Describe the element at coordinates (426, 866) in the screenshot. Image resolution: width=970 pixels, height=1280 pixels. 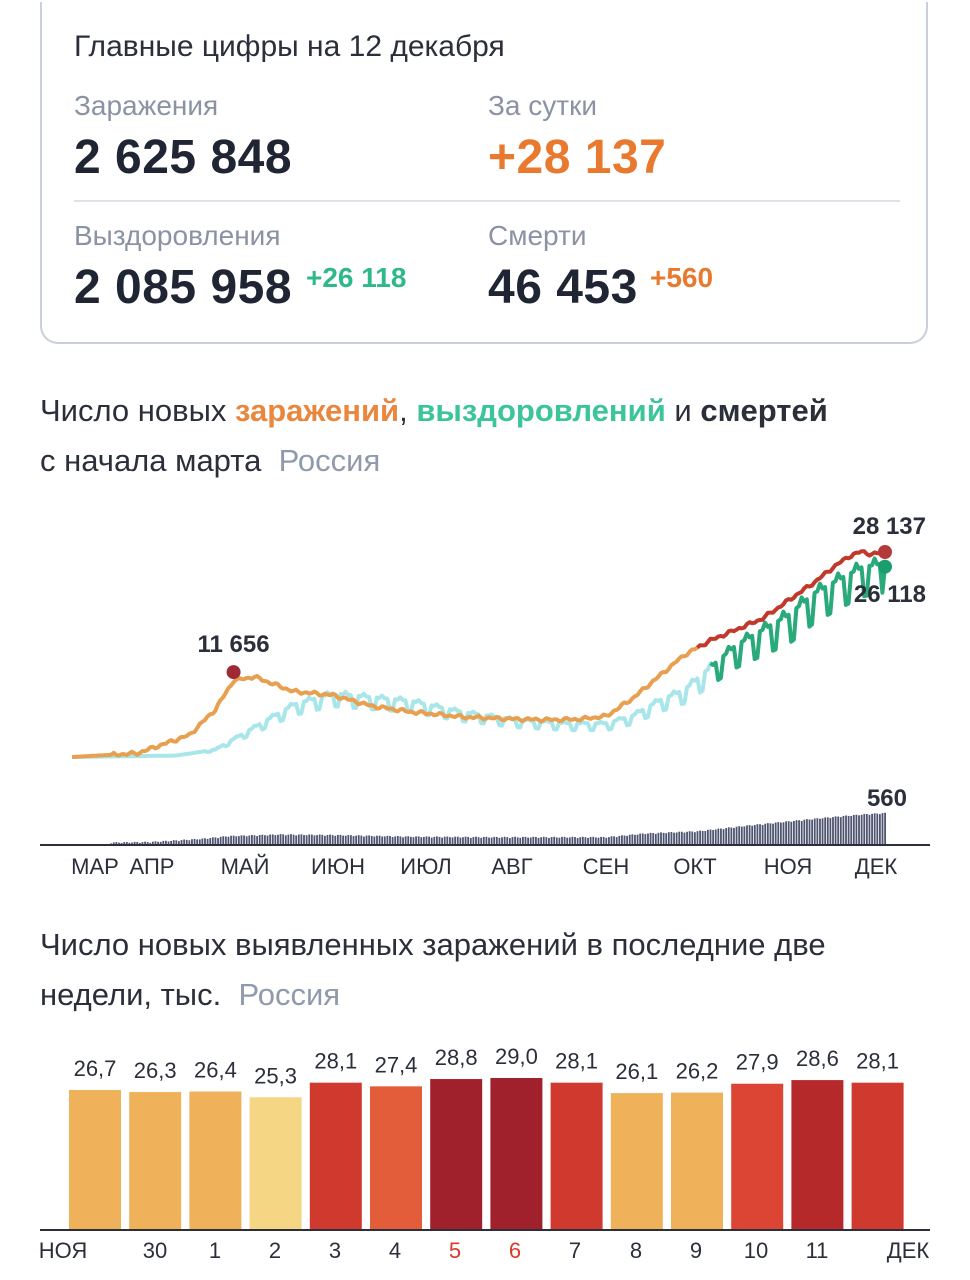
I see `month-label: ИЮЛ` at that location.